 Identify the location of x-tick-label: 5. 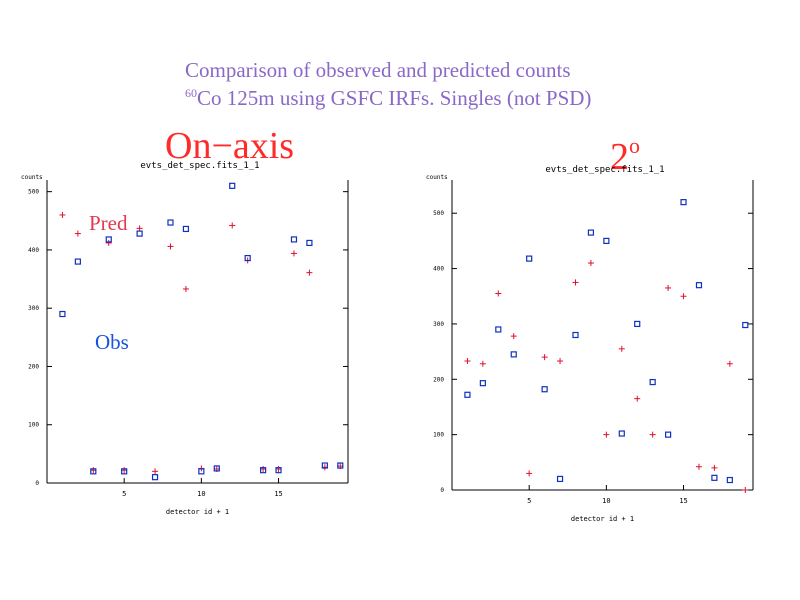
(124, 494).